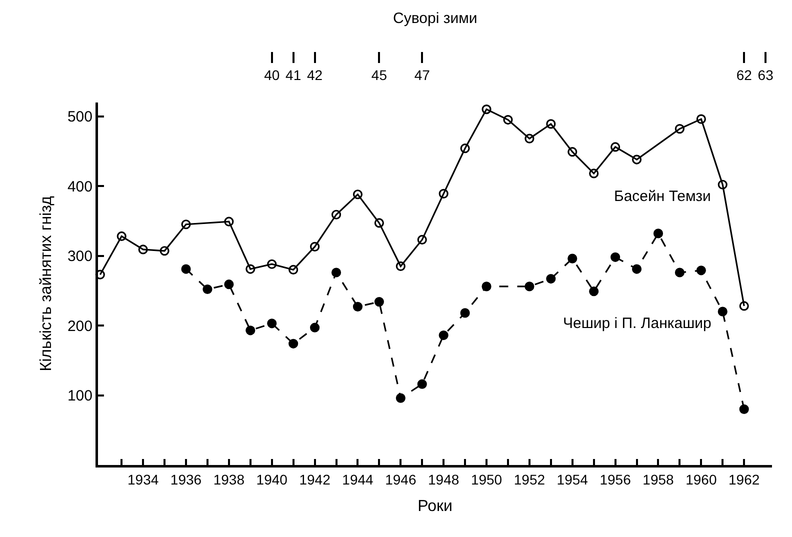  I want to click on x-tick-label: 1960, so click(701, 479).